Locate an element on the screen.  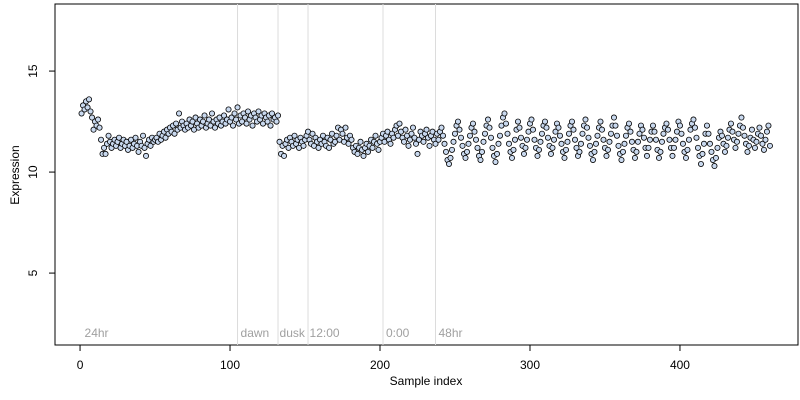
y-tick-label: 5 is located at coordinates (33, 272).